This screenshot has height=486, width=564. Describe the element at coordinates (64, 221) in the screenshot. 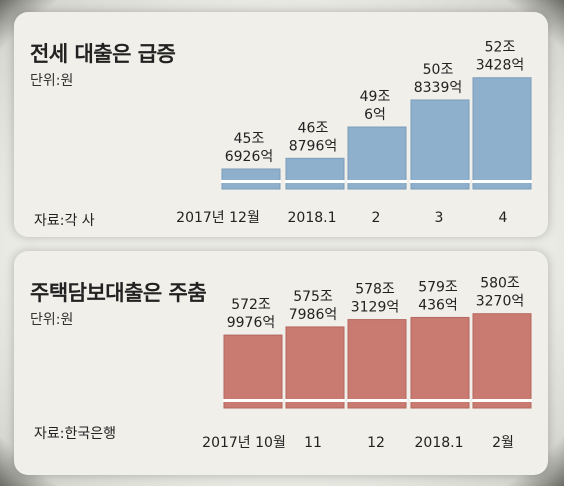

I see `source-label: 자료:각 사` at that location.